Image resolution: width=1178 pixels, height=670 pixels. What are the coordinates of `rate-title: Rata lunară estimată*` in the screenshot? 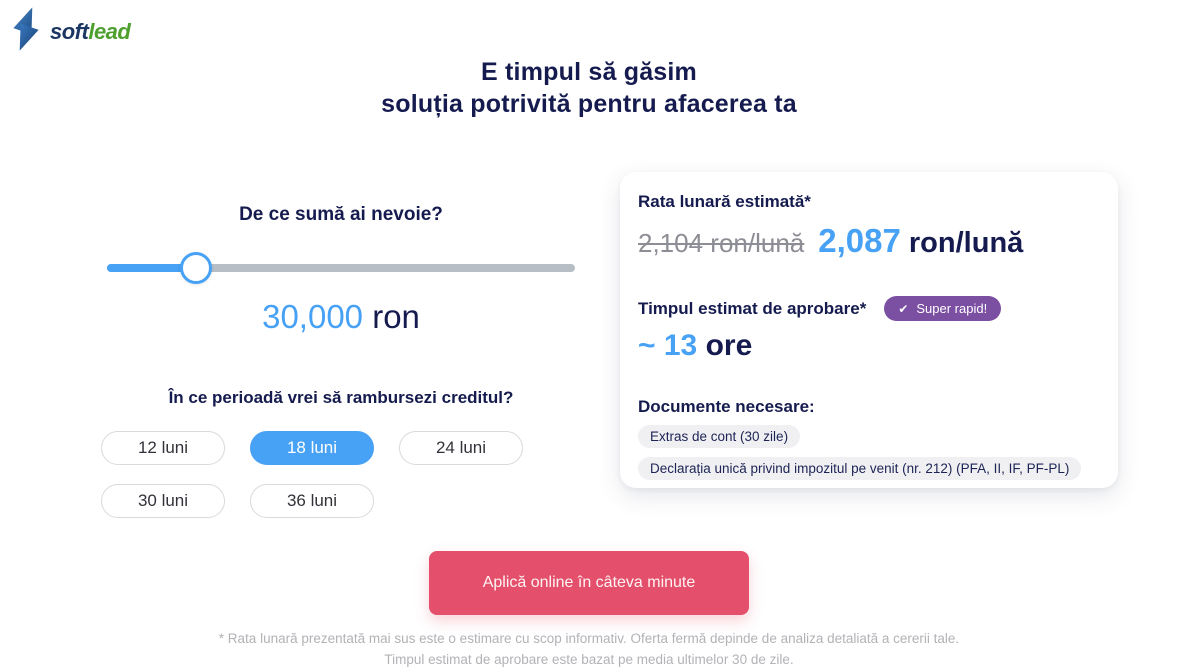 It's located at (724, 201).